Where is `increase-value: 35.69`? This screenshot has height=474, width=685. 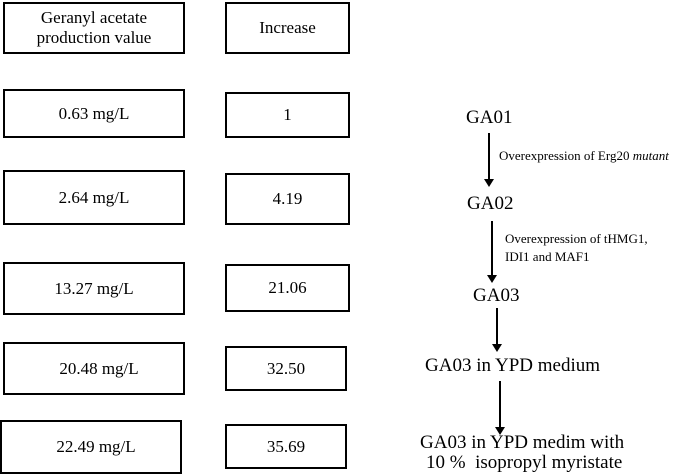
increase-value: 35.69 is located at coordinates (286, 446).